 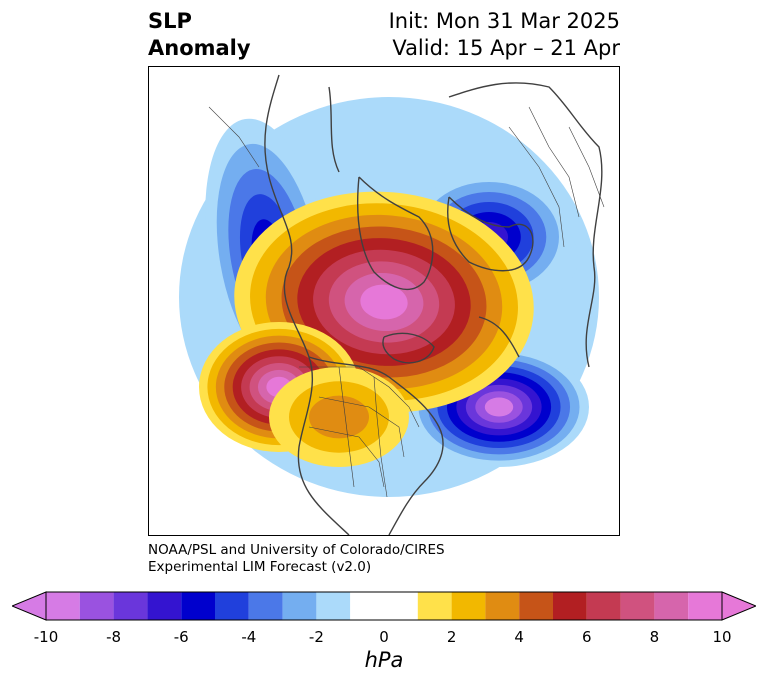 I want to click on init-date: Init: Mon 31 Mar 2025, so click(x=504, y=21).